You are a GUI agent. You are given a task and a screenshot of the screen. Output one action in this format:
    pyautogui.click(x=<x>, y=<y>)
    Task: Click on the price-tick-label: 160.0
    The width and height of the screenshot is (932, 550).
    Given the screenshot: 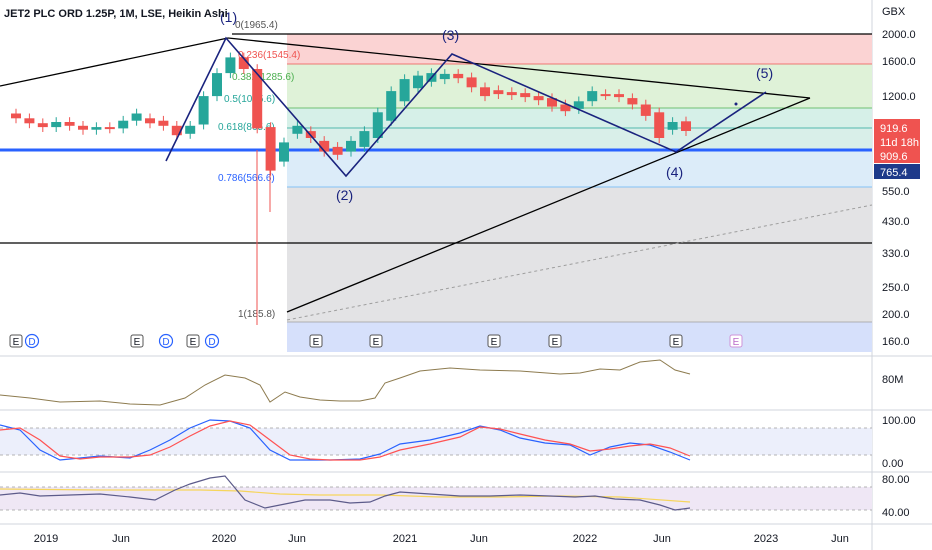 What is the action you would take?
    pyautogui.click(x=896, y=342)
    